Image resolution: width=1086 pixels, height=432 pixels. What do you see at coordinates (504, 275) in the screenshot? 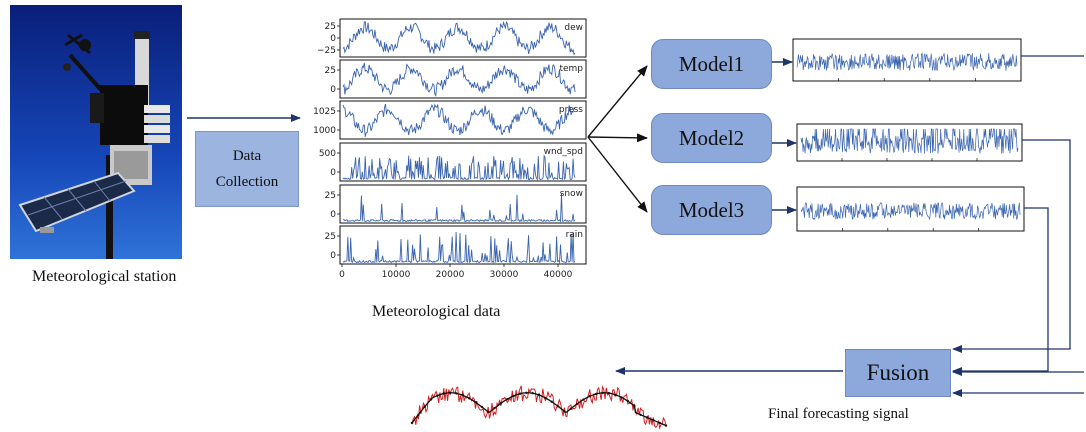
I see `met-xtick: 30000` at bounding box center [504, 275].